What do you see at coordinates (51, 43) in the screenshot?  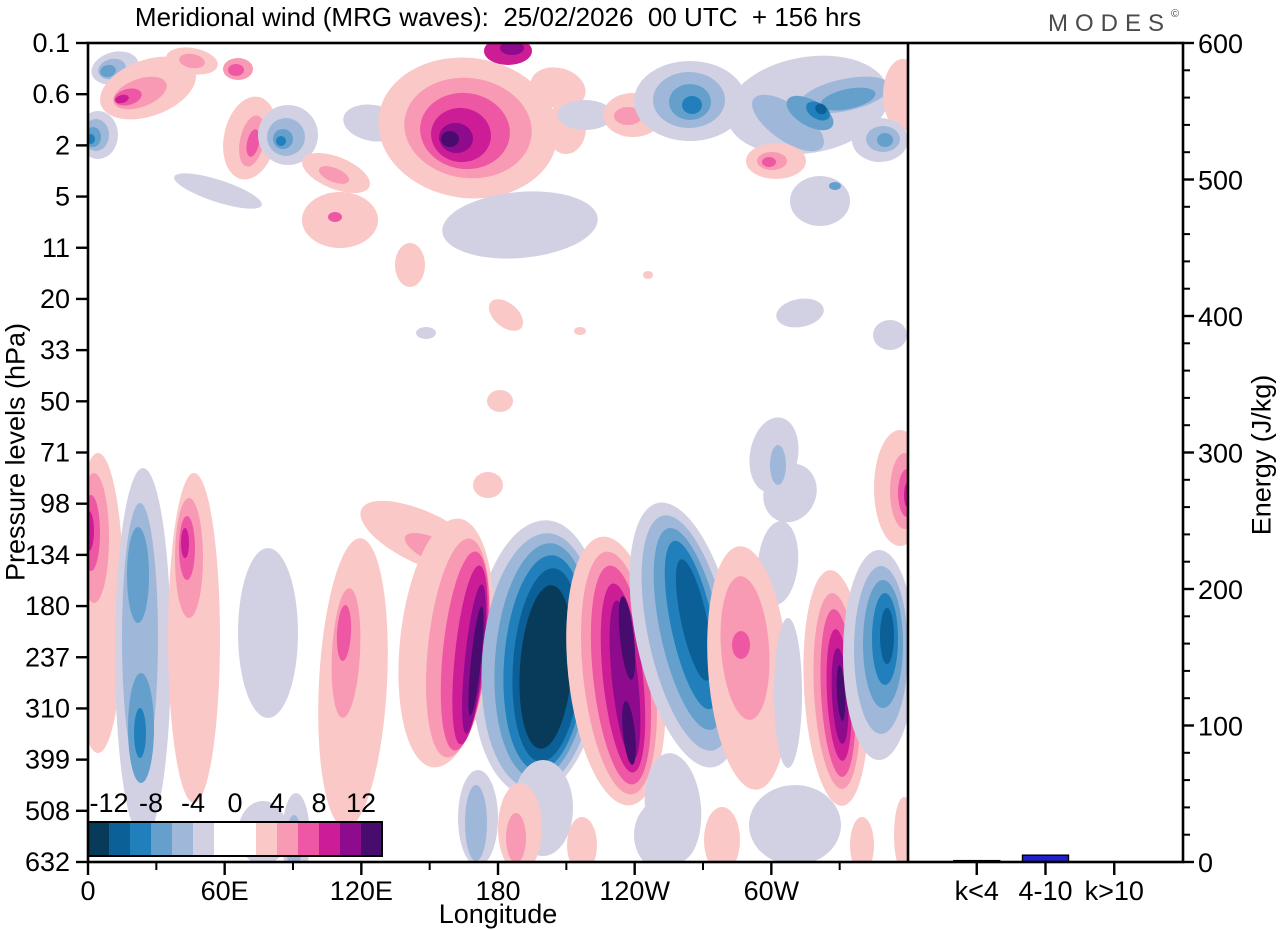 I see `pressure-tick-label: 0.1` at bounding box center [51, 43].